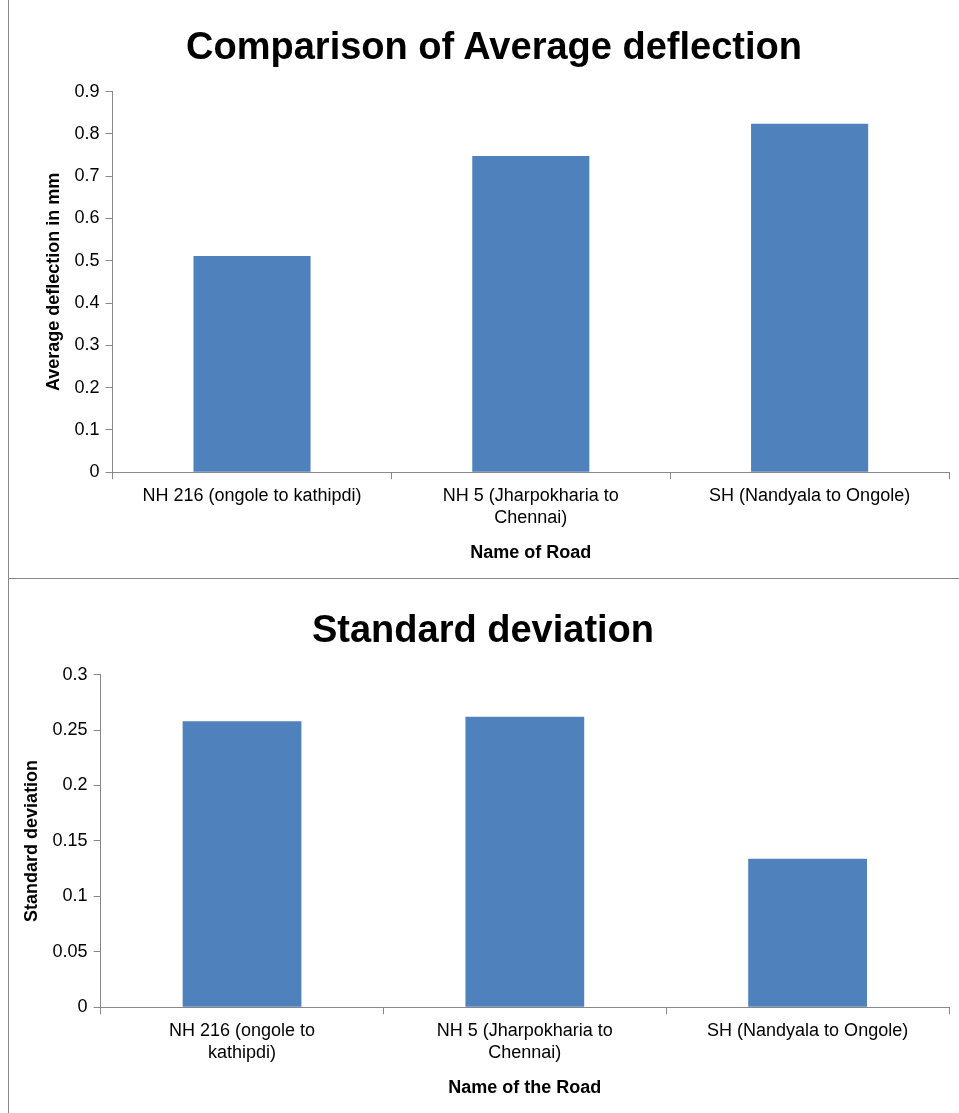 The height and width of the screenshot is (1113, 959). What do you see at coordinates (494, 46) in the screenshot?
I see `chart-title: Comparison of Average deflection` at bounding box center [494, 46].